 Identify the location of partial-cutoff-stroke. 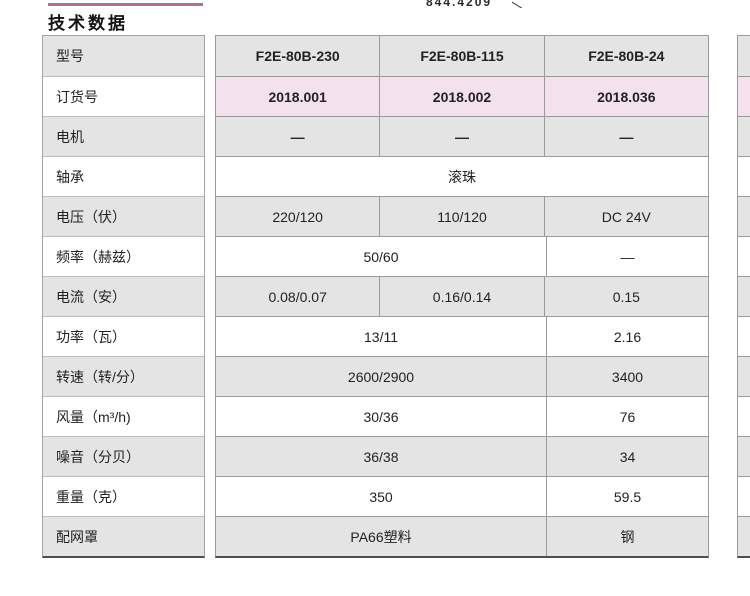
(517, 4).